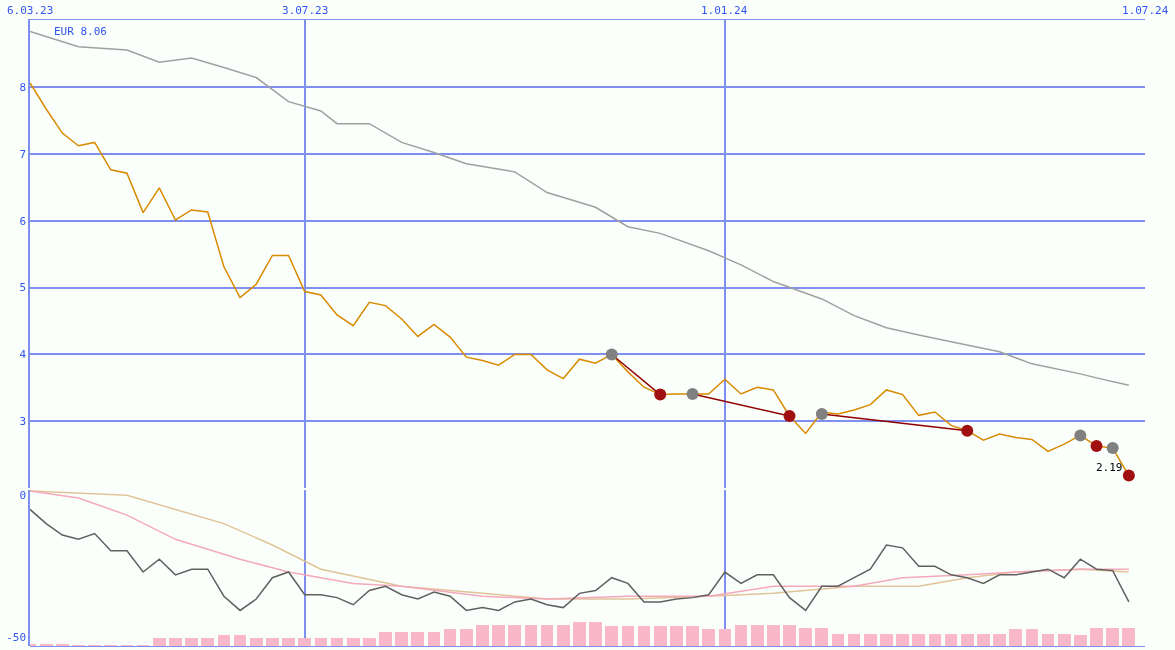 The width and height of the screenshot is (1175, 650). I want to click on line-series, so click(580, 560).